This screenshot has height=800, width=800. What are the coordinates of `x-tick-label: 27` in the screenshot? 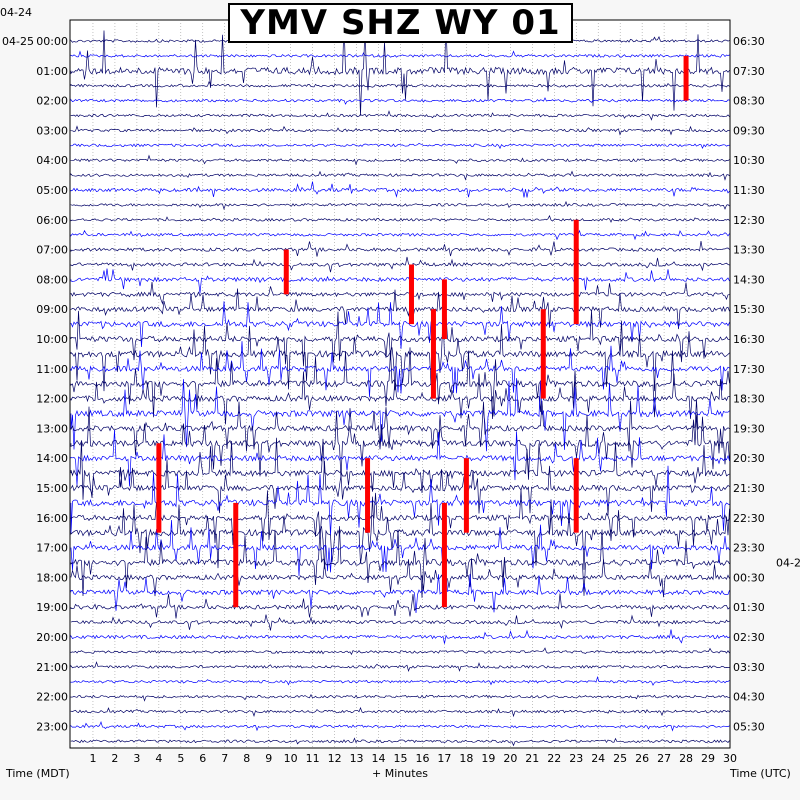 It's located at (664, 758).